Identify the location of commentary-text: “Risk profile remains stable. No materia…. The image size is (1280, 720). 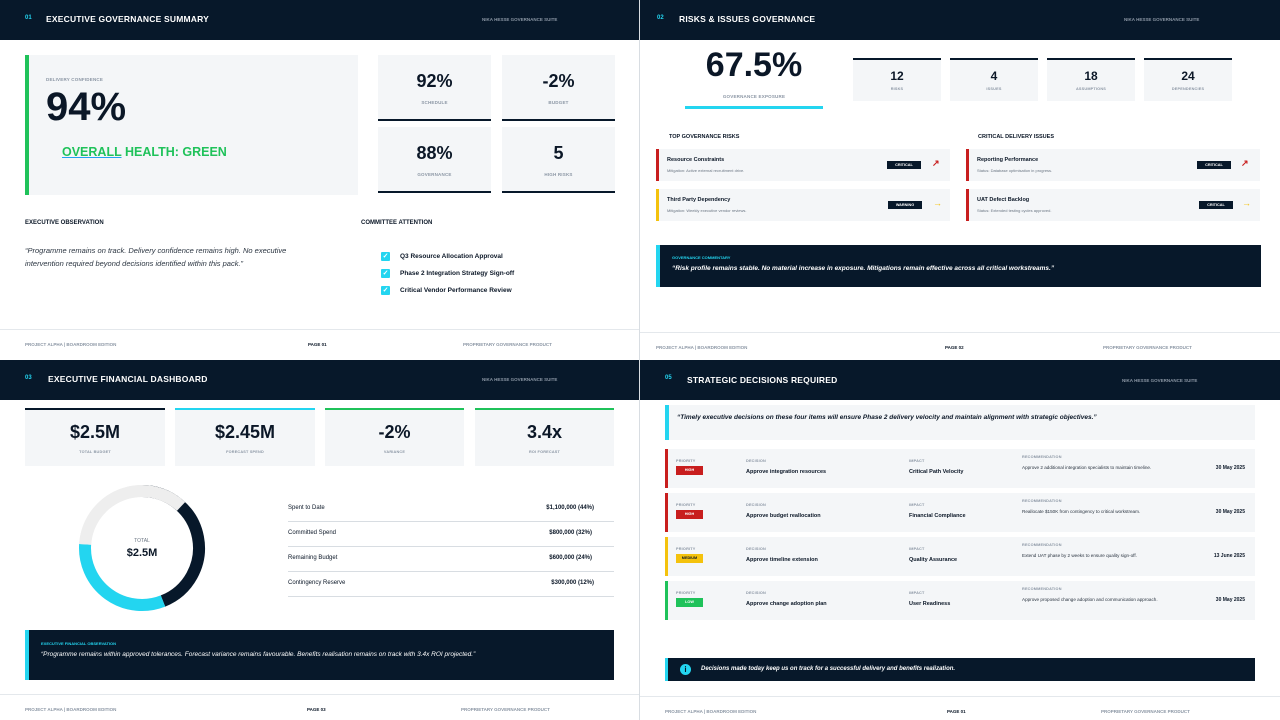
(863, 268).